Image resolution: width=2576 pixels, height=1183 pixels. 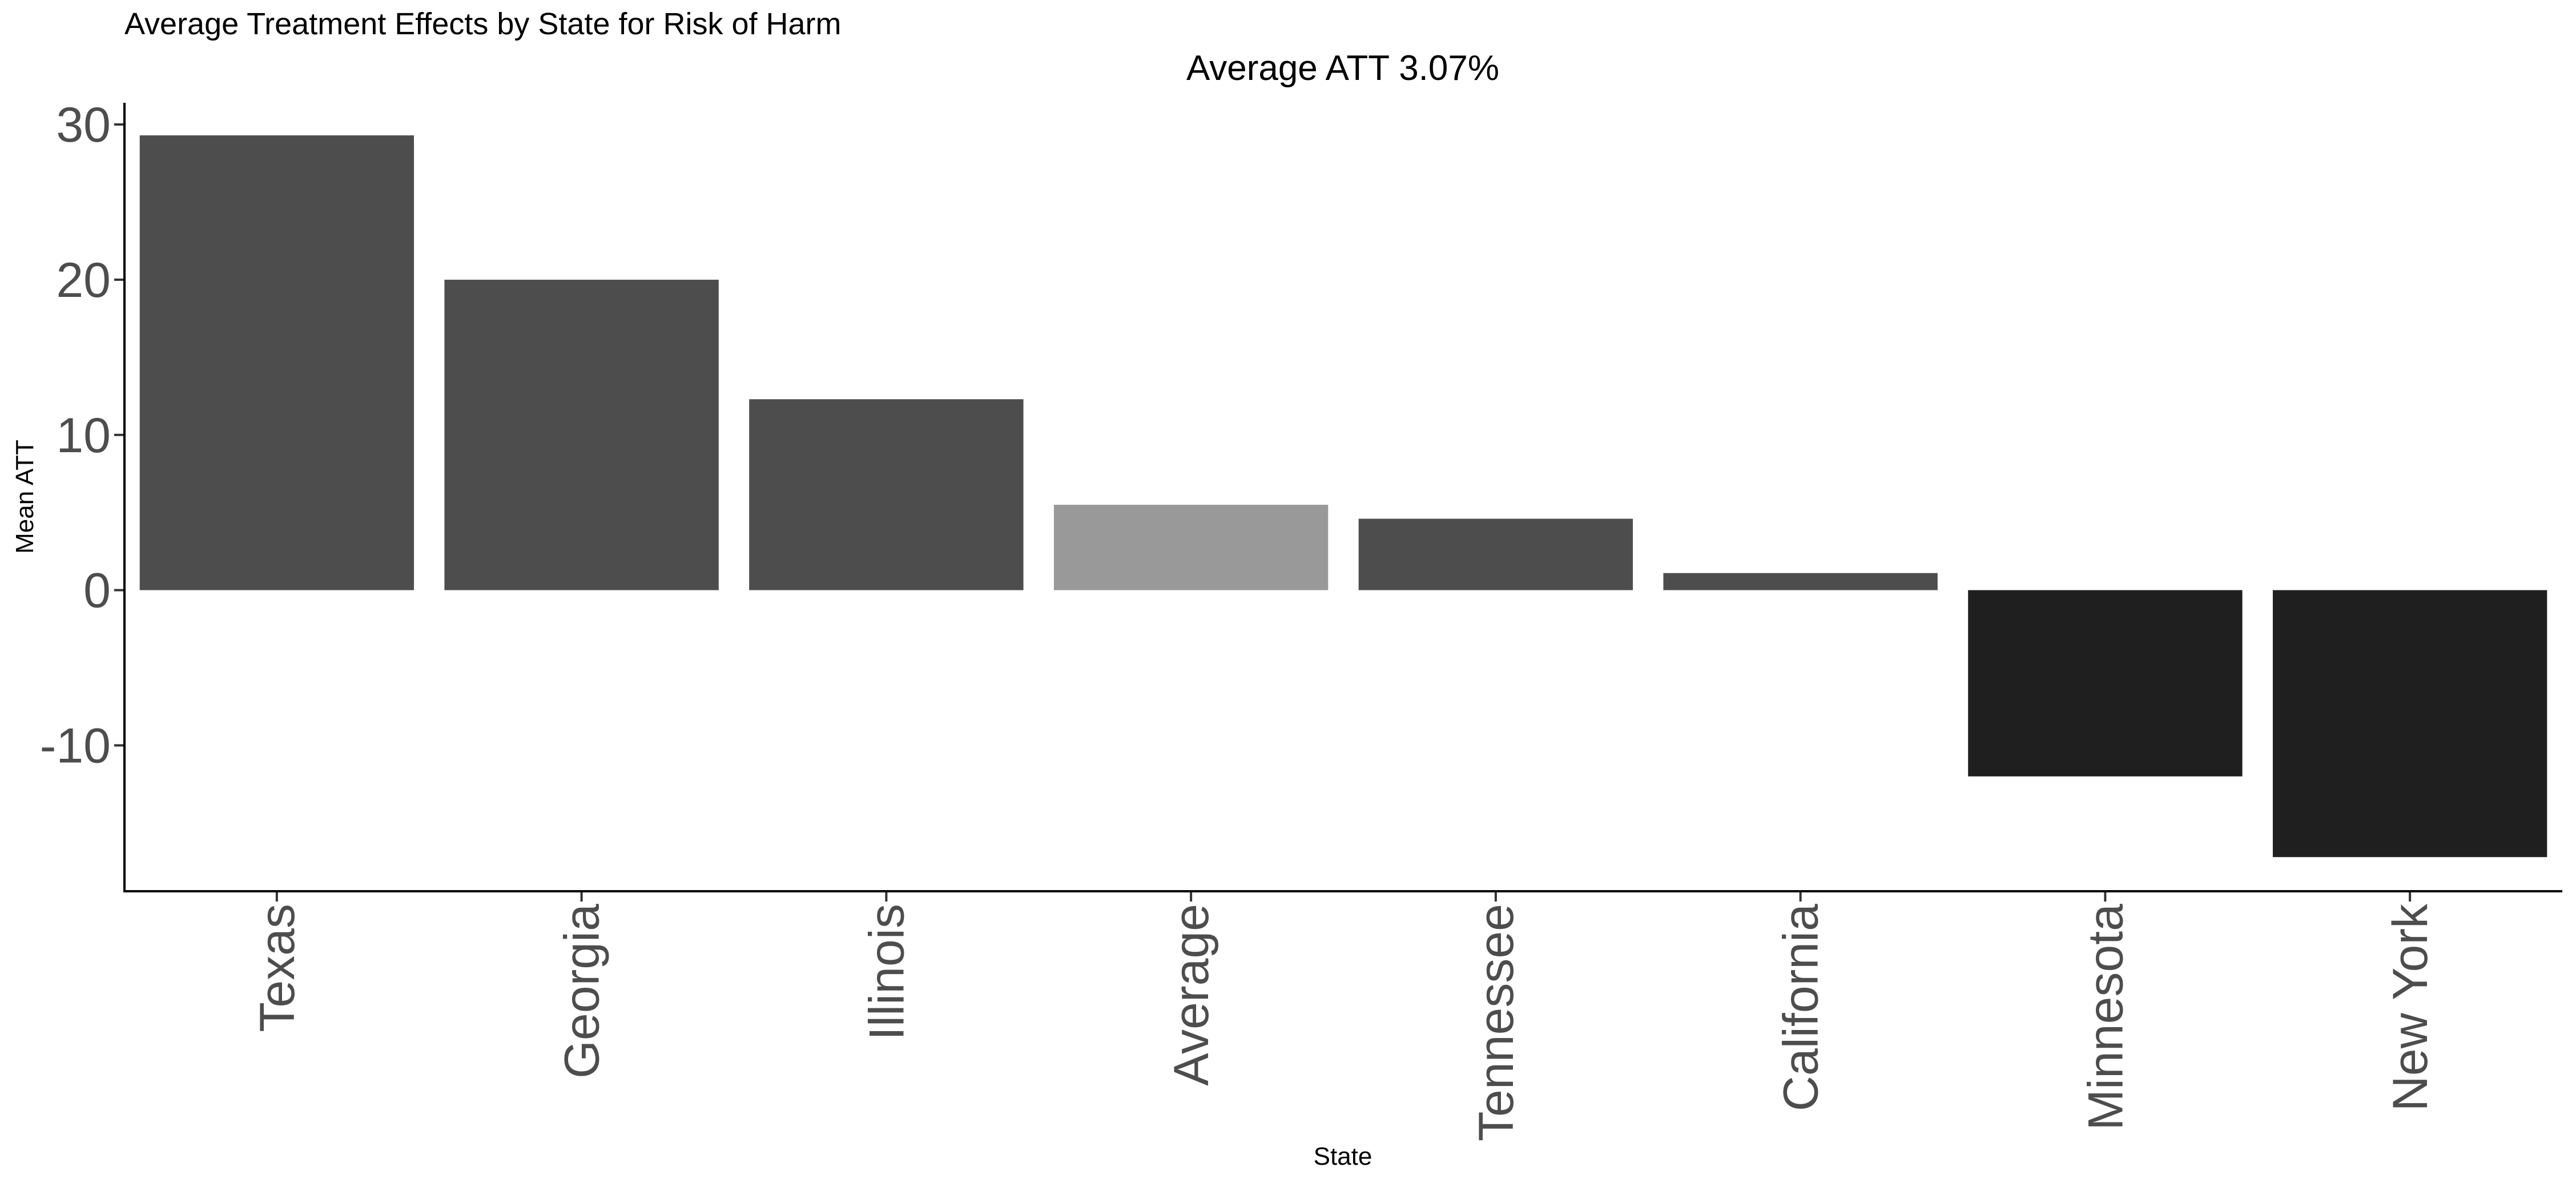 What do you see at coordinates (2105, 683) in the screenshot?
I see `bar-minnesota` at bounding box center [2105, 683].